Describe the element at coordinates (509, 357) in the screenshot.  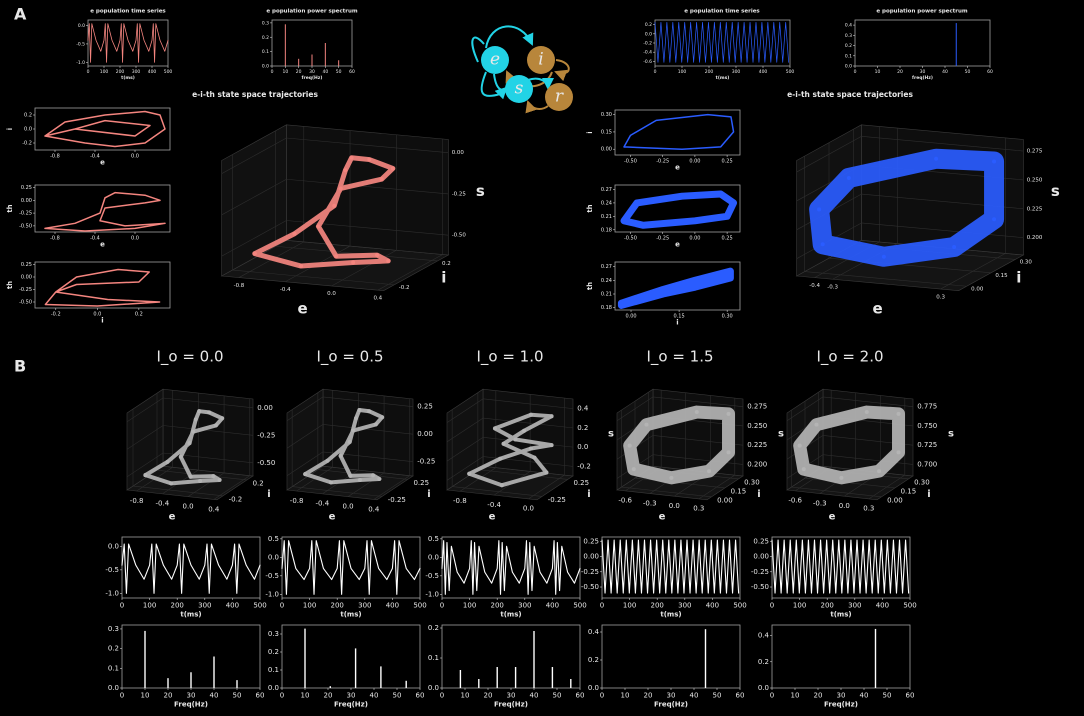
I see `chart-title: I_o = 1.0` at that location.